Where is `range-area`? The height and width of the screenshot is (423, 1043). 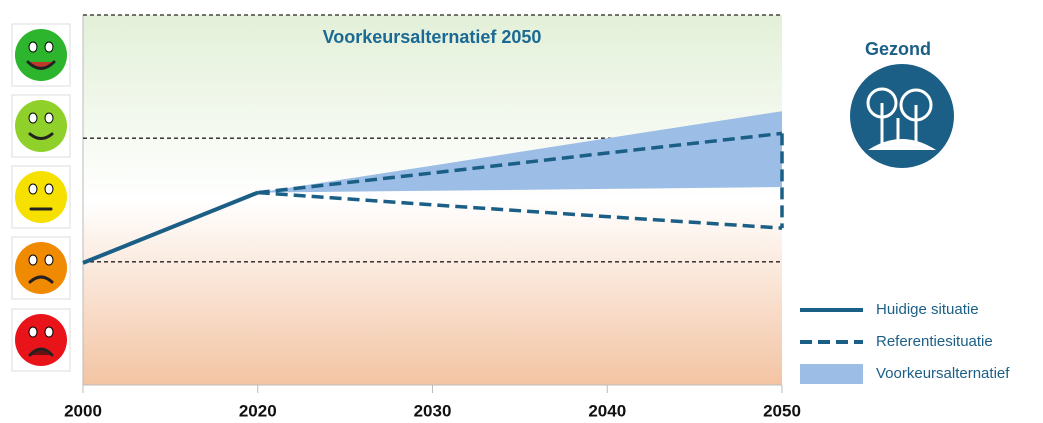 range-area is located at coordinates (519, 152).